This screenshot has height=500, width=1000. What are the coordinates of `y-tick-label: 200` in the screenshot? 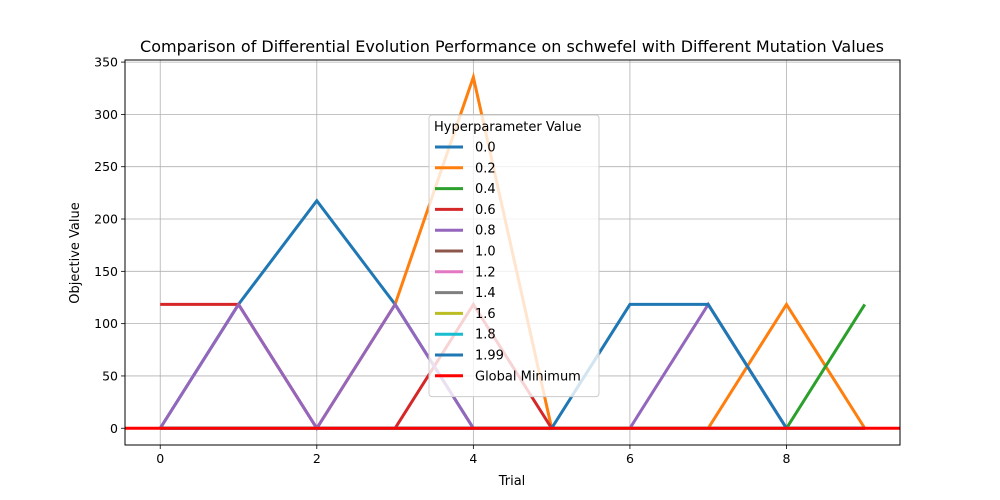 It's located at (106, 219).